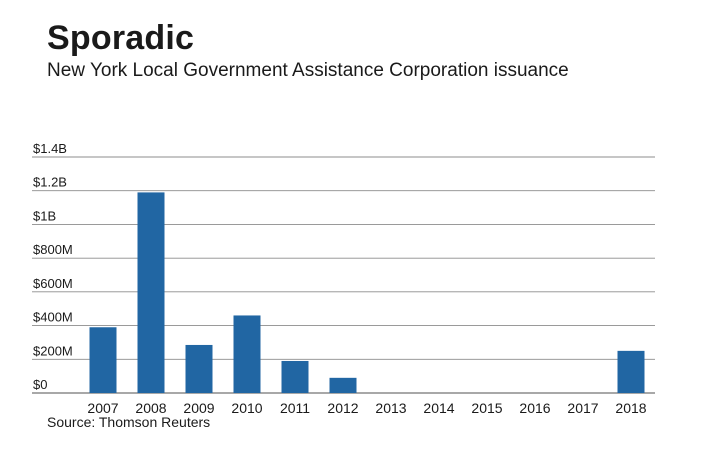 Image resolution: width=712 pixels, height=464 pixels. What do you see at coordinates (53, 317) in the screenshot?
I see `y-tick-label: $400M` at bounding box center [53, 317].